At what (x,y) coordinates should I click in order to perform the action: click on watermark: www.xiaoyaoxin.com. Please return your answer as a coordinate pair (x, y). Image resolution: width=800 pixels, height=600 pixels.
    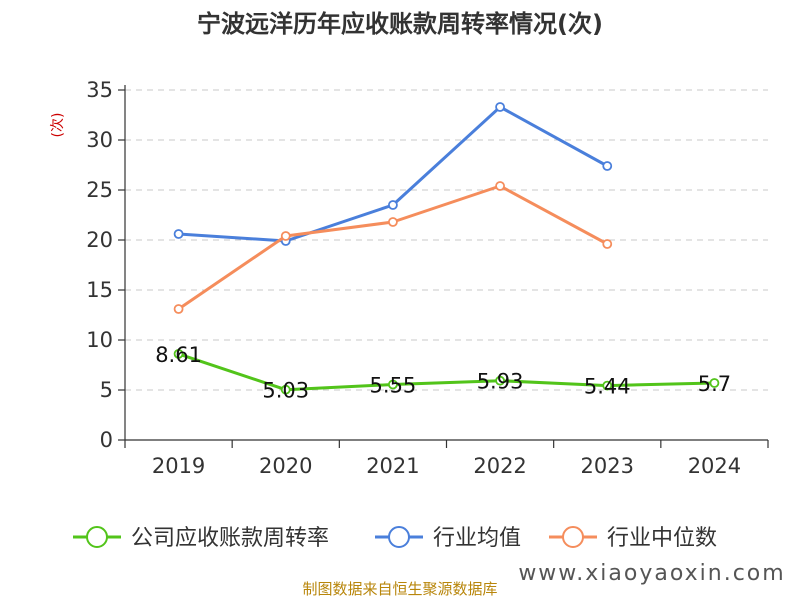
    Looking at the image, I should click on (651, 573).